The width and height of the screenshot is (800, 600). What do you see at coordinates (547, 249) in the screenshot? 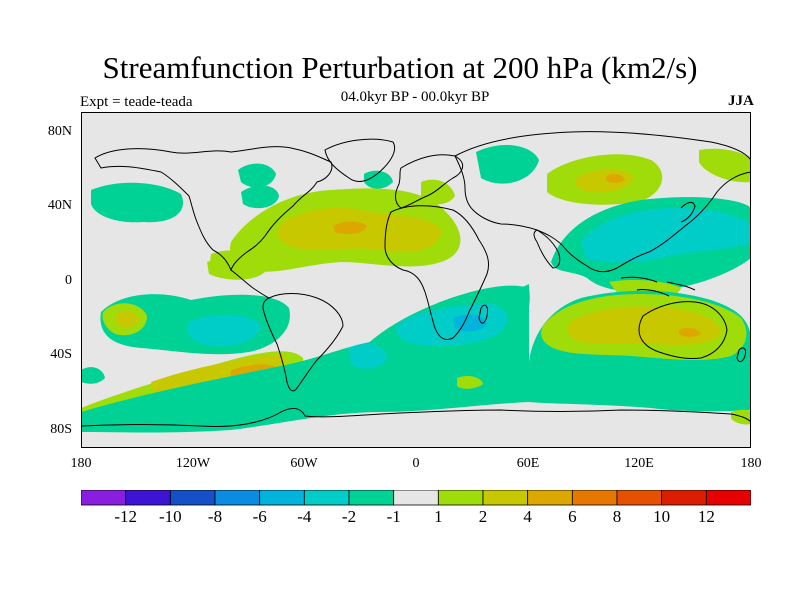
I see `coastline-india` at bounding box center [547, 249].